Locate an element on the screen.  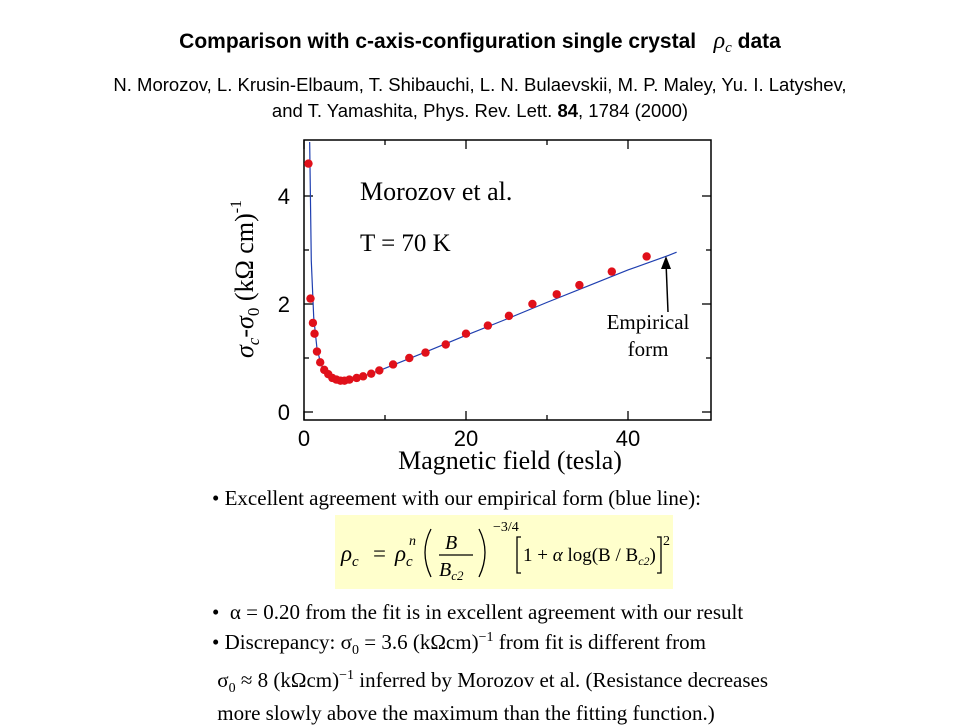
bullet-3-sub: 0 is located at coordinates (355, 651).